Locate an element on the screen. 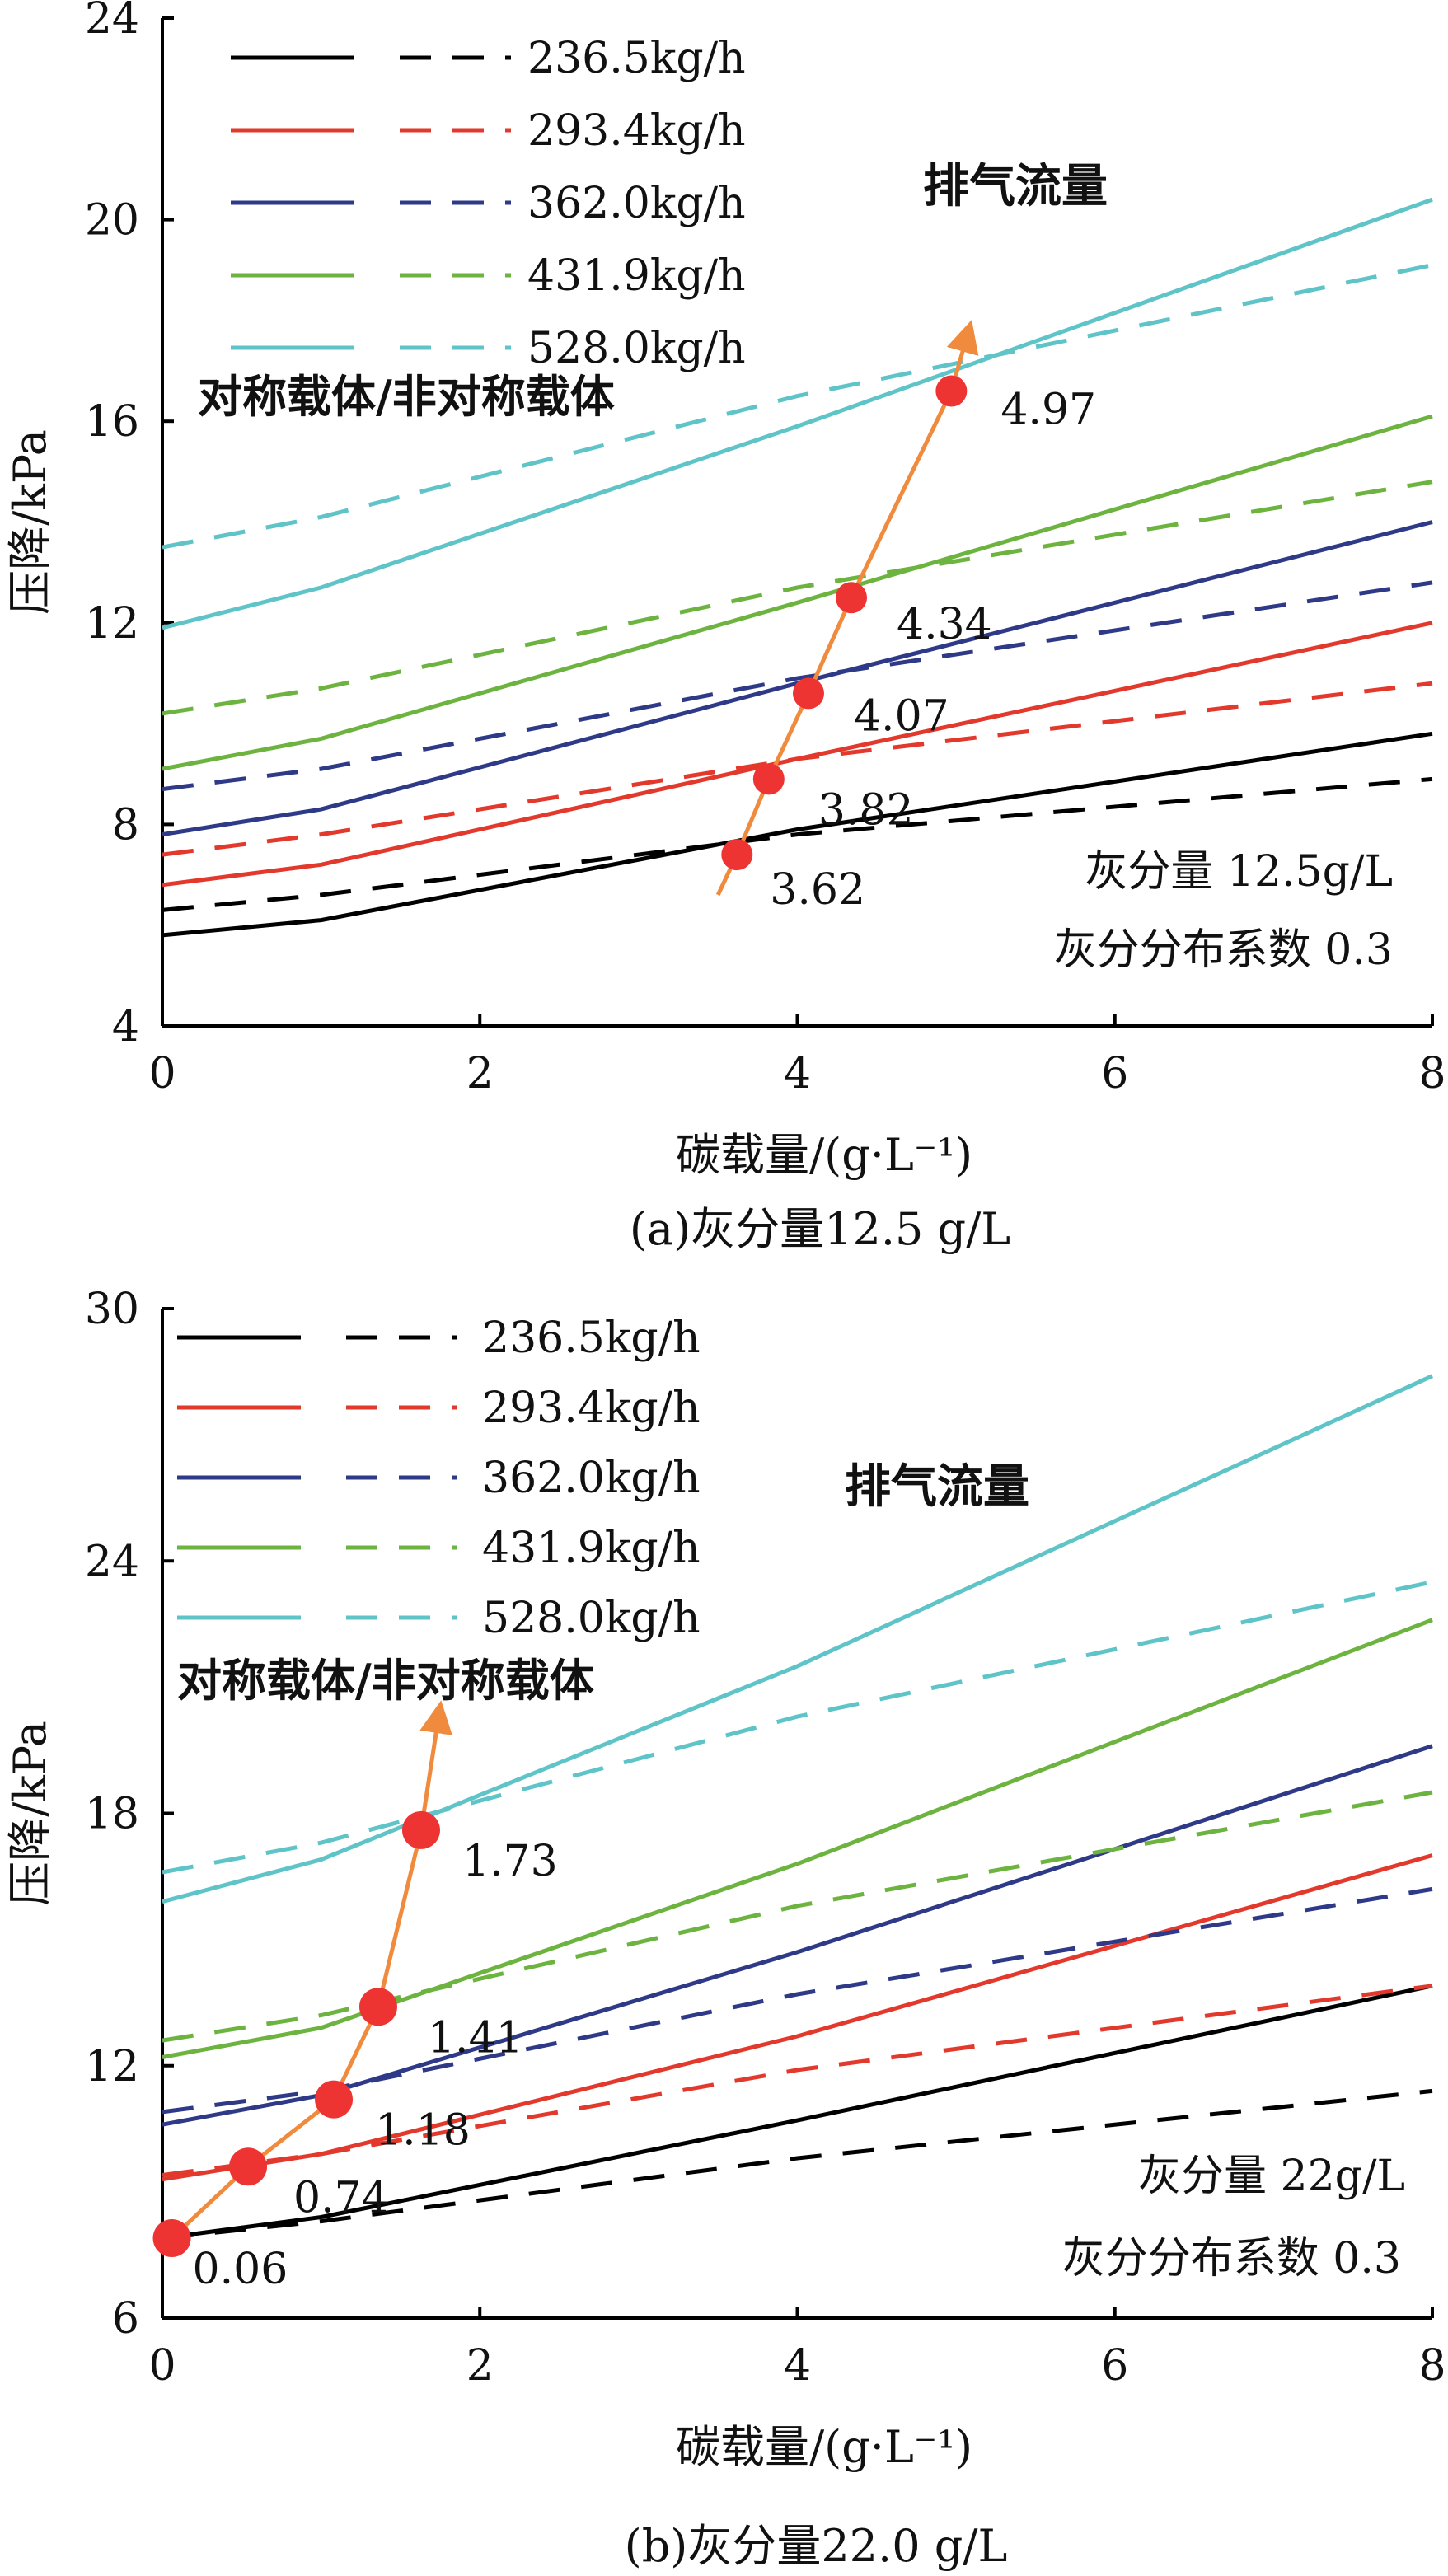 The height and width of the screenshot is (2576, 1448). data-point-label: 0.06 is located at coordinates (240, 2269).